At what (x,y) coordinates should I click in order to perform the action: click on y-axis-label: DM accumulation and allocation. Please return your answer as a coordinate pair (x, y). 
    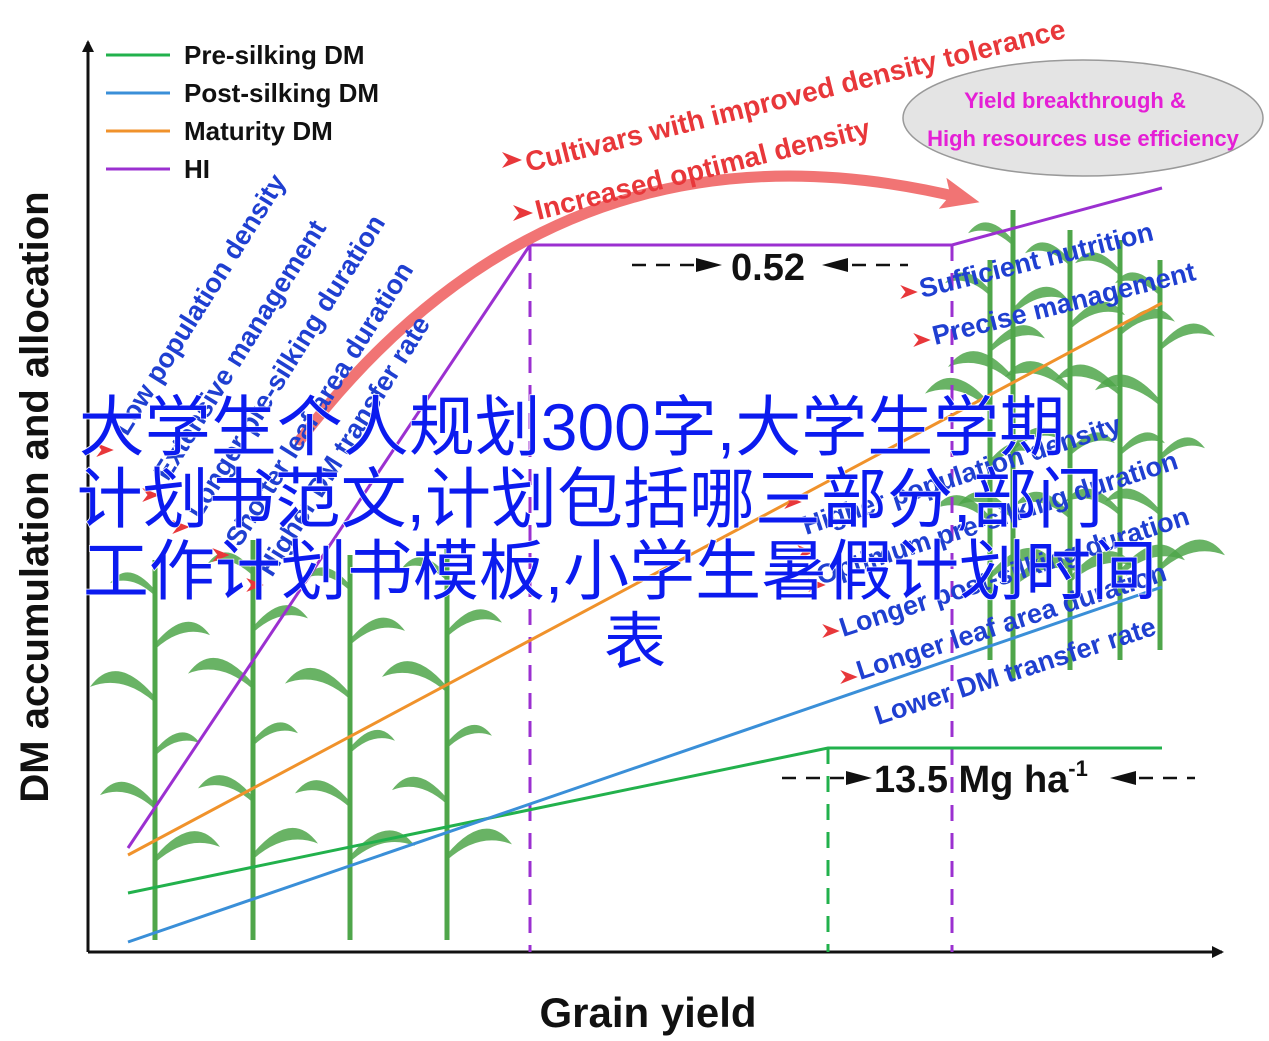
    Looking at the image, I should click on (35, 496).